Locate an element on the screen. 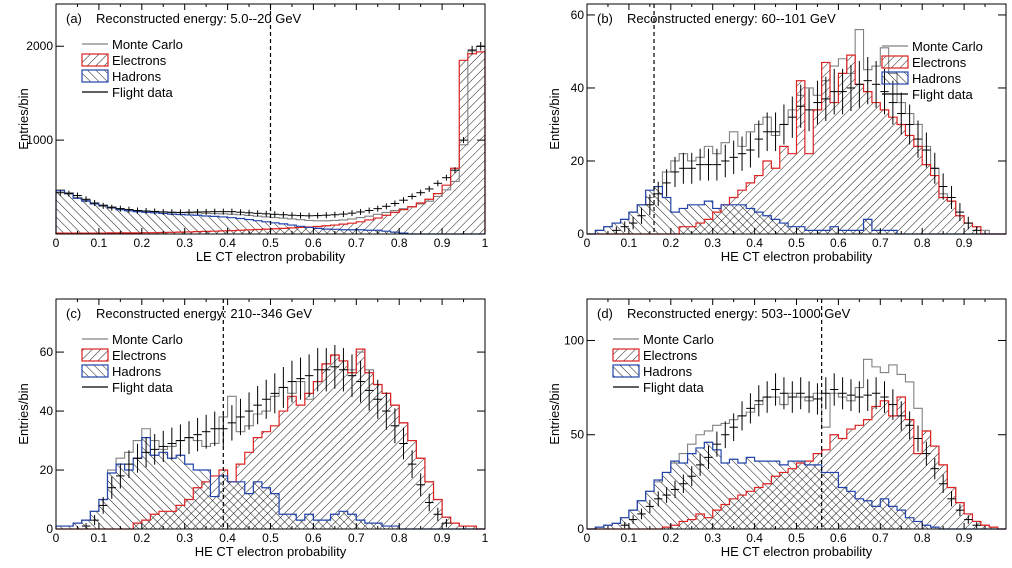 The height and width of the screenshot is (568, 1012). y-axis-label: Entries/bin is located at coordinates (554, 118).